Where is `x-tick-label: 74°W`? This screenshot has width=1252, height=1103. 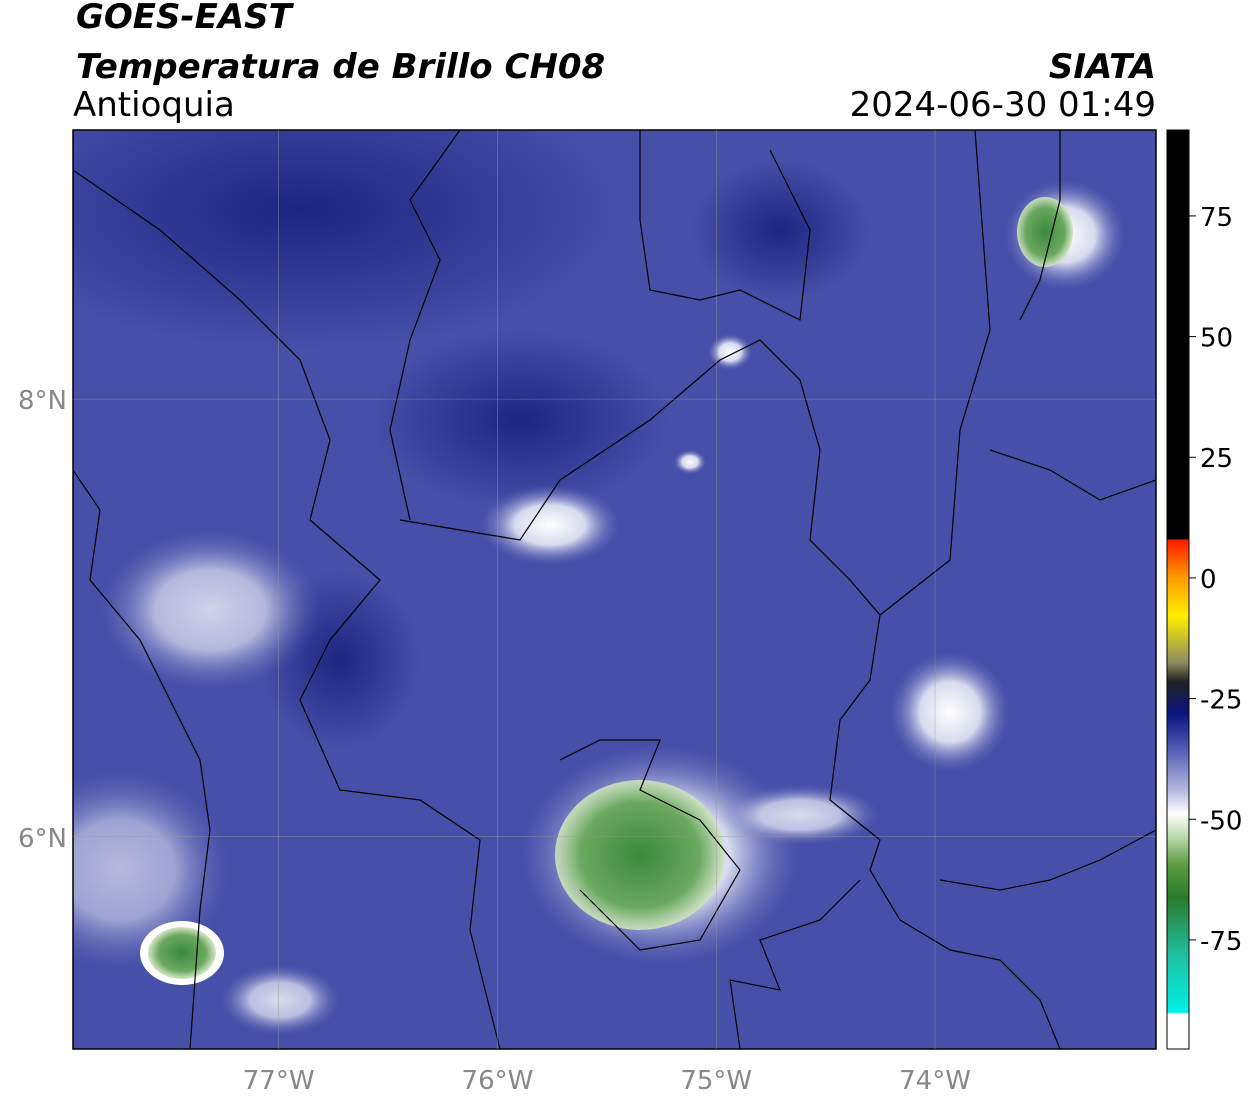
x-tick-label: 74°W is located at coordinates (935, 1081).